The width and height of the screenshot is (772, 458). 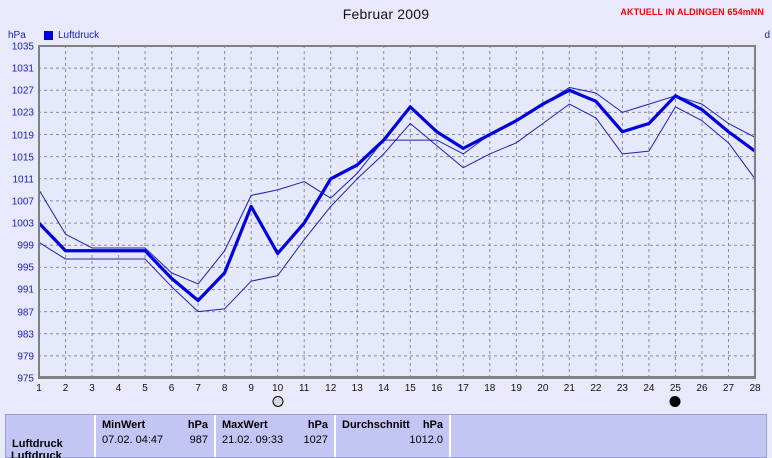 I want to click on stats-max-value: 1027, so click(x=315, y=440).